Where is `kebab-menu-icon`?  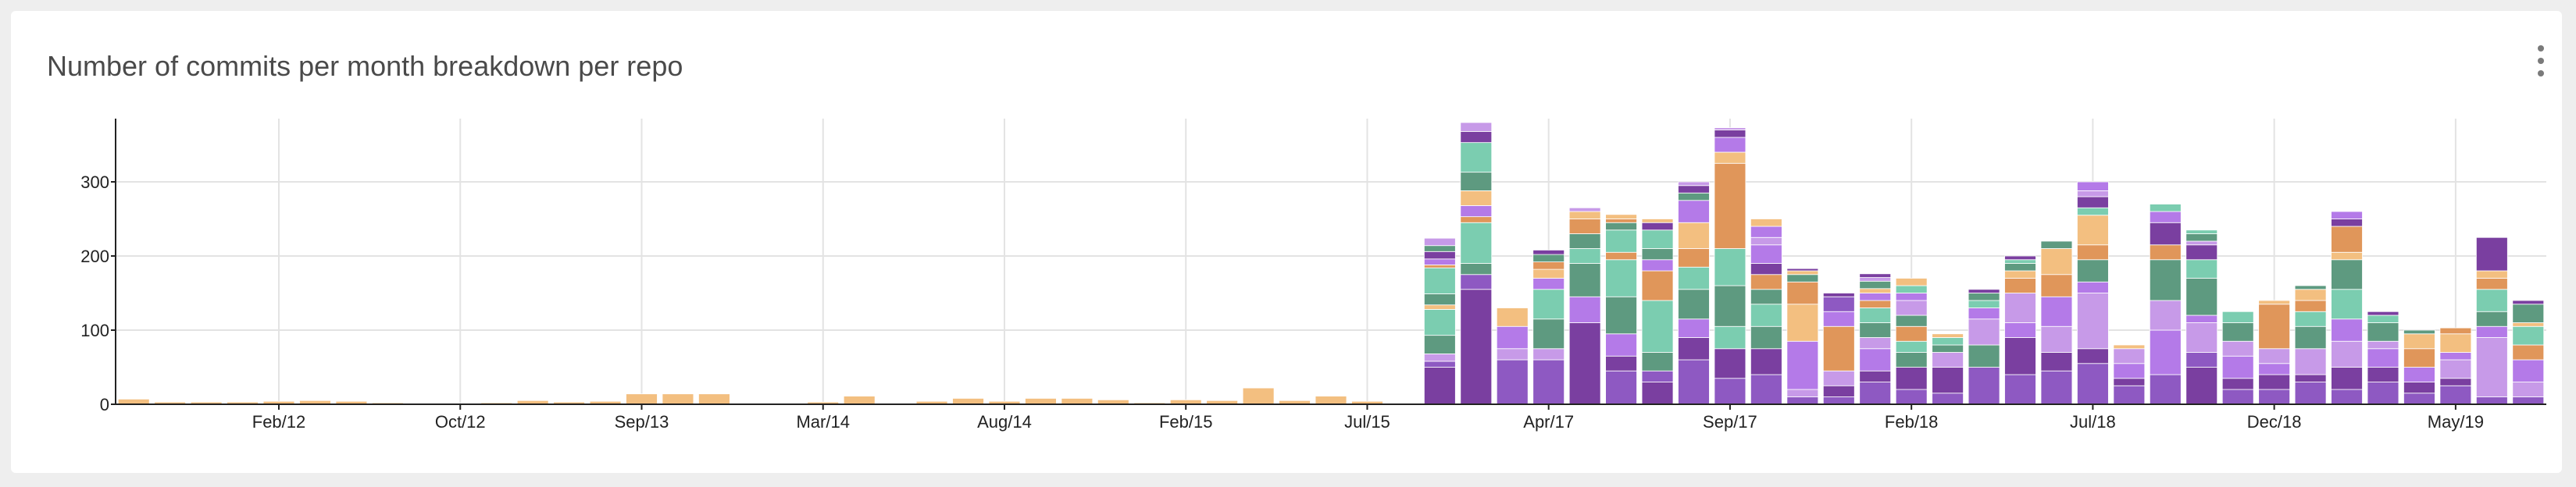 kebab-menu-icon is located at coordinates (2541, 60).